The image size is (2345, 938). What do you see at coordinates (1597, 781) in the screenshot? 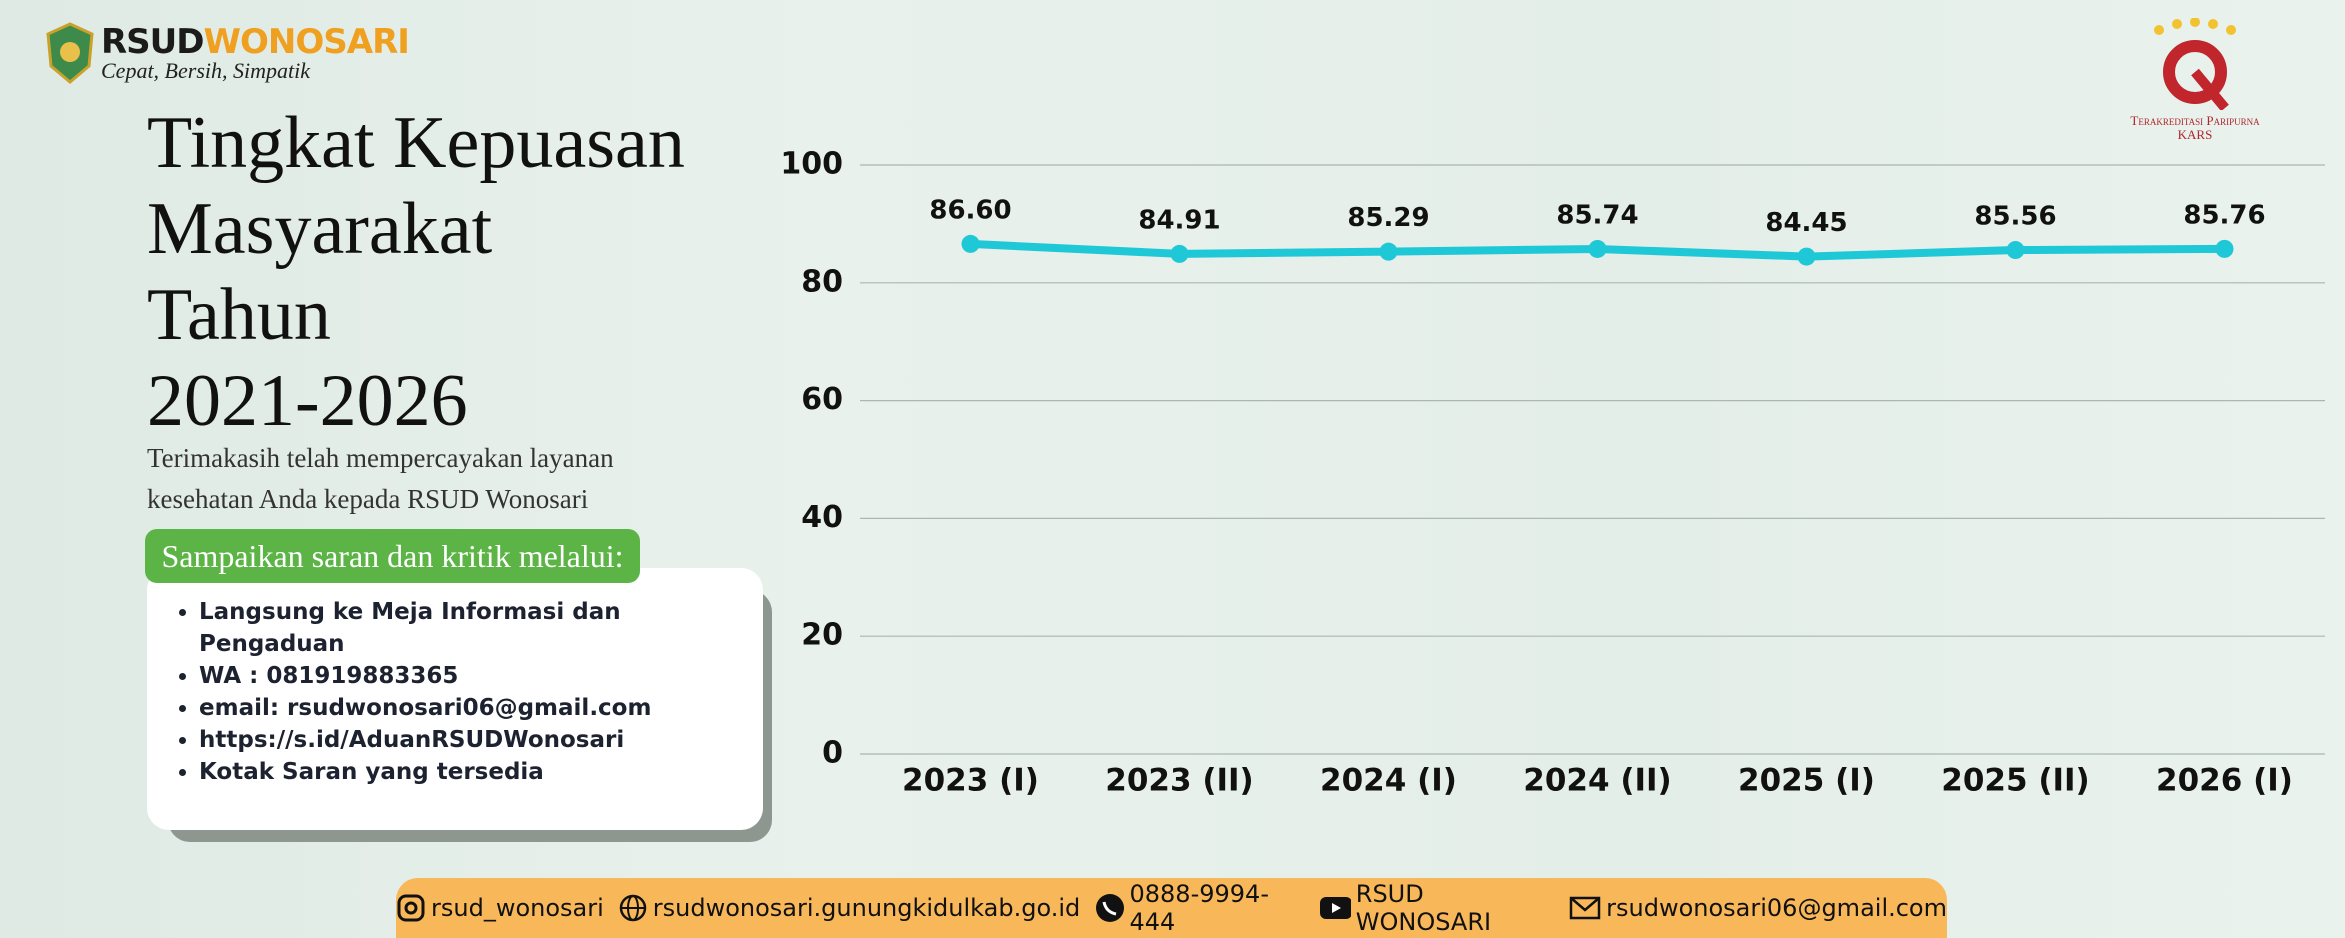
I see `x-tick-label: 2024 (II)` at bounding box center [1597, 781].